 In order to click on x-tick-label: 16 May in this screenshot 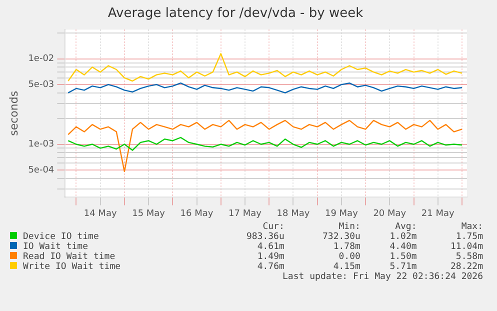, I will do `click(197, 213)`.